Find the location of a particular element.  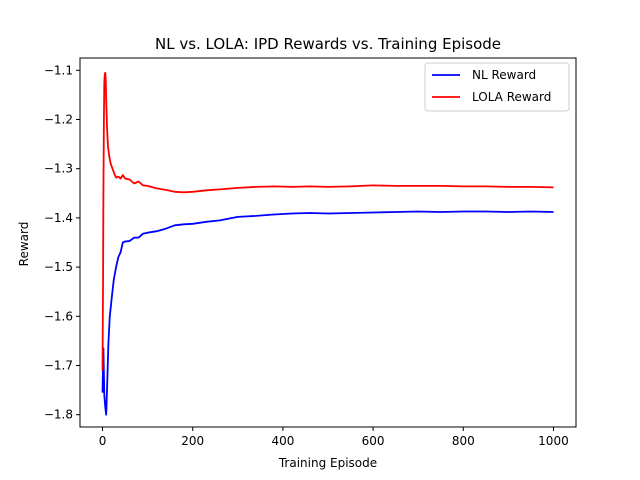

y-tick-label: −1.8 is located at coordinates (58, 415).